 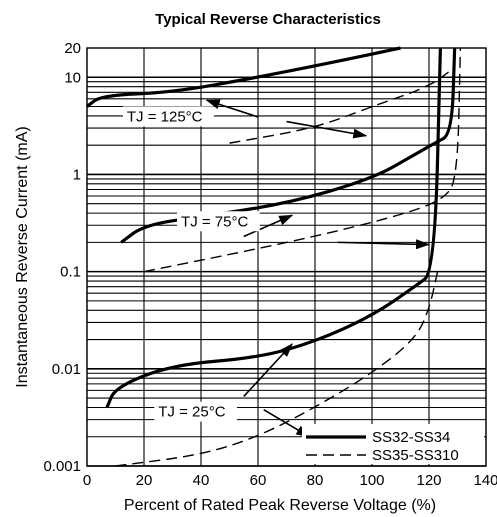 What do you see at coordinates (165, 116) in the screenshot?
I see `annotation-label: TJ = 125°C` at bounding box center [165, 116].